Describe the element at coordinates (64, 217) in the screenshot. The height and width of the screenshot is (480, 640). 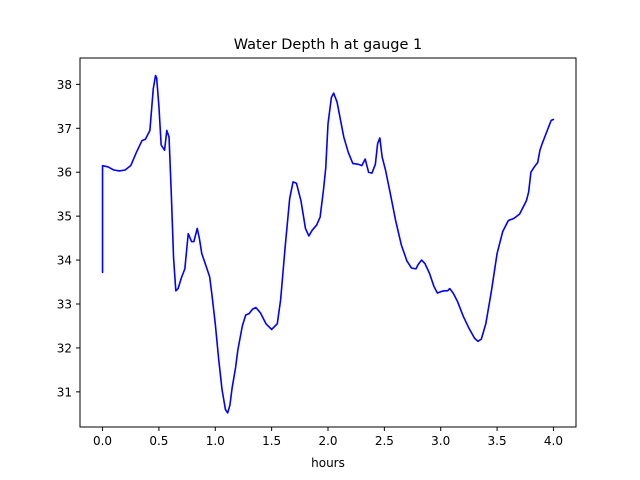
I see `y-tick-label: 35` at that location.